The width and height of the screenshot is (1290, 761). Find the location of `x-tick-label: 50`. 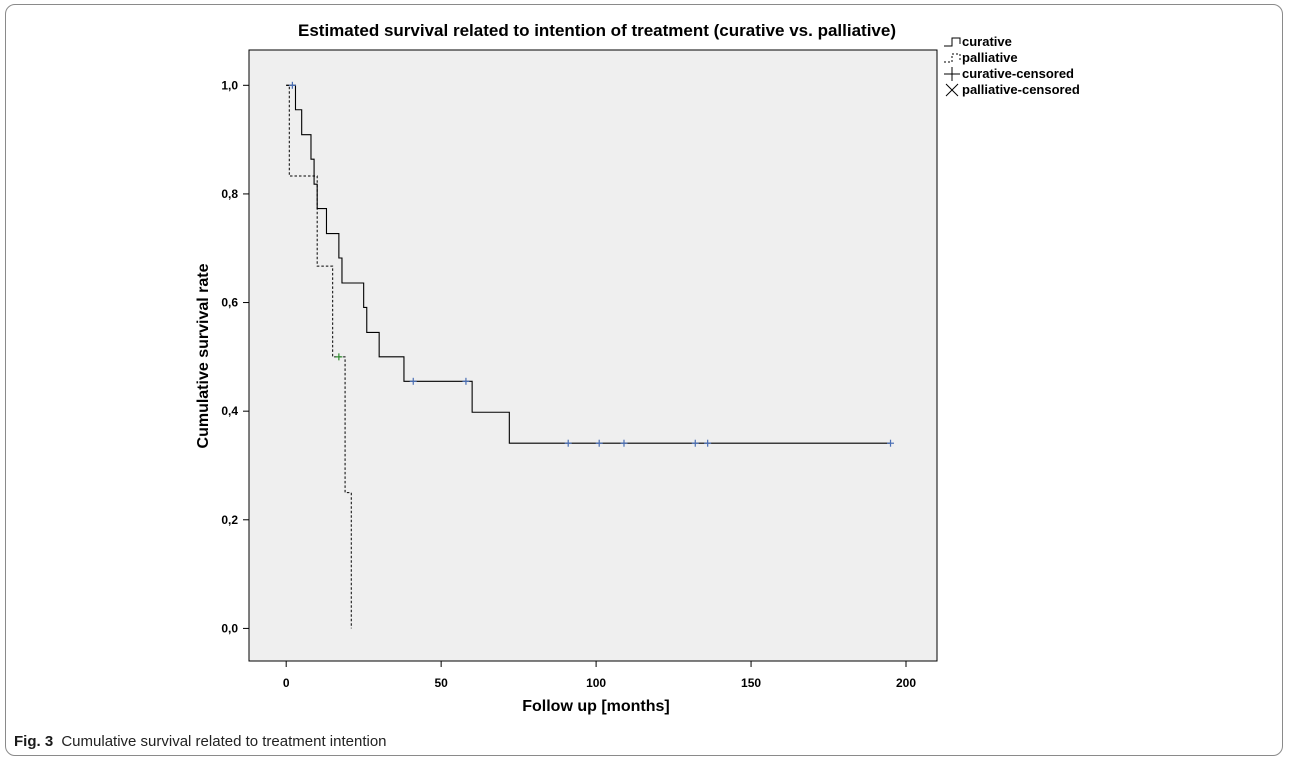

x-tick-label: 50 is located at coordinates (441, 683).